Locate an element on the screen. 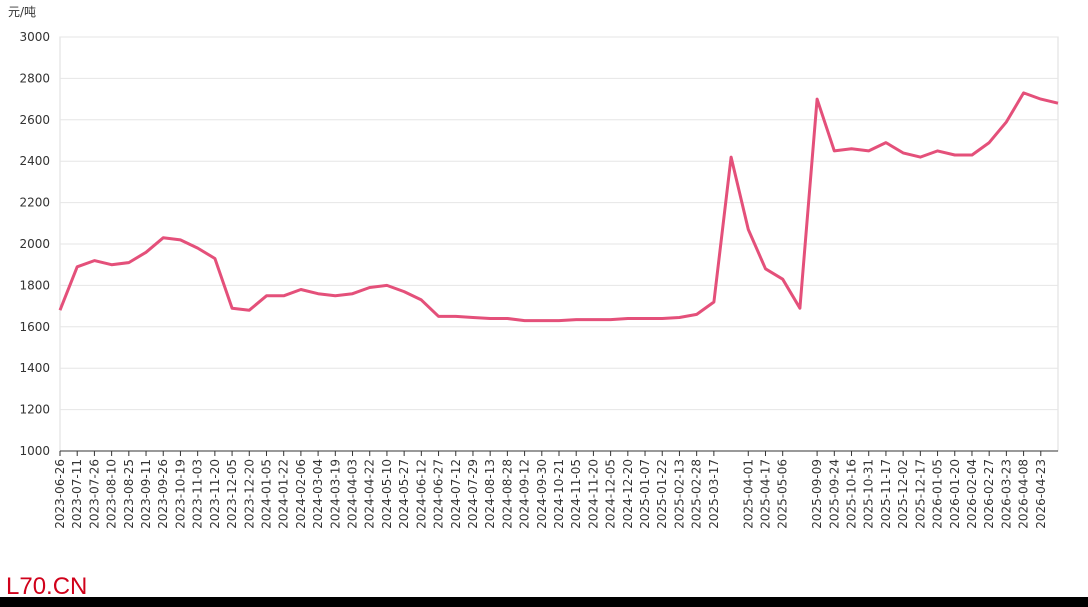 Image resolution: width=1088 pixels, height=607 pixels. x-tick-label: 2023-09-11 is located at coordinates (146, 494).